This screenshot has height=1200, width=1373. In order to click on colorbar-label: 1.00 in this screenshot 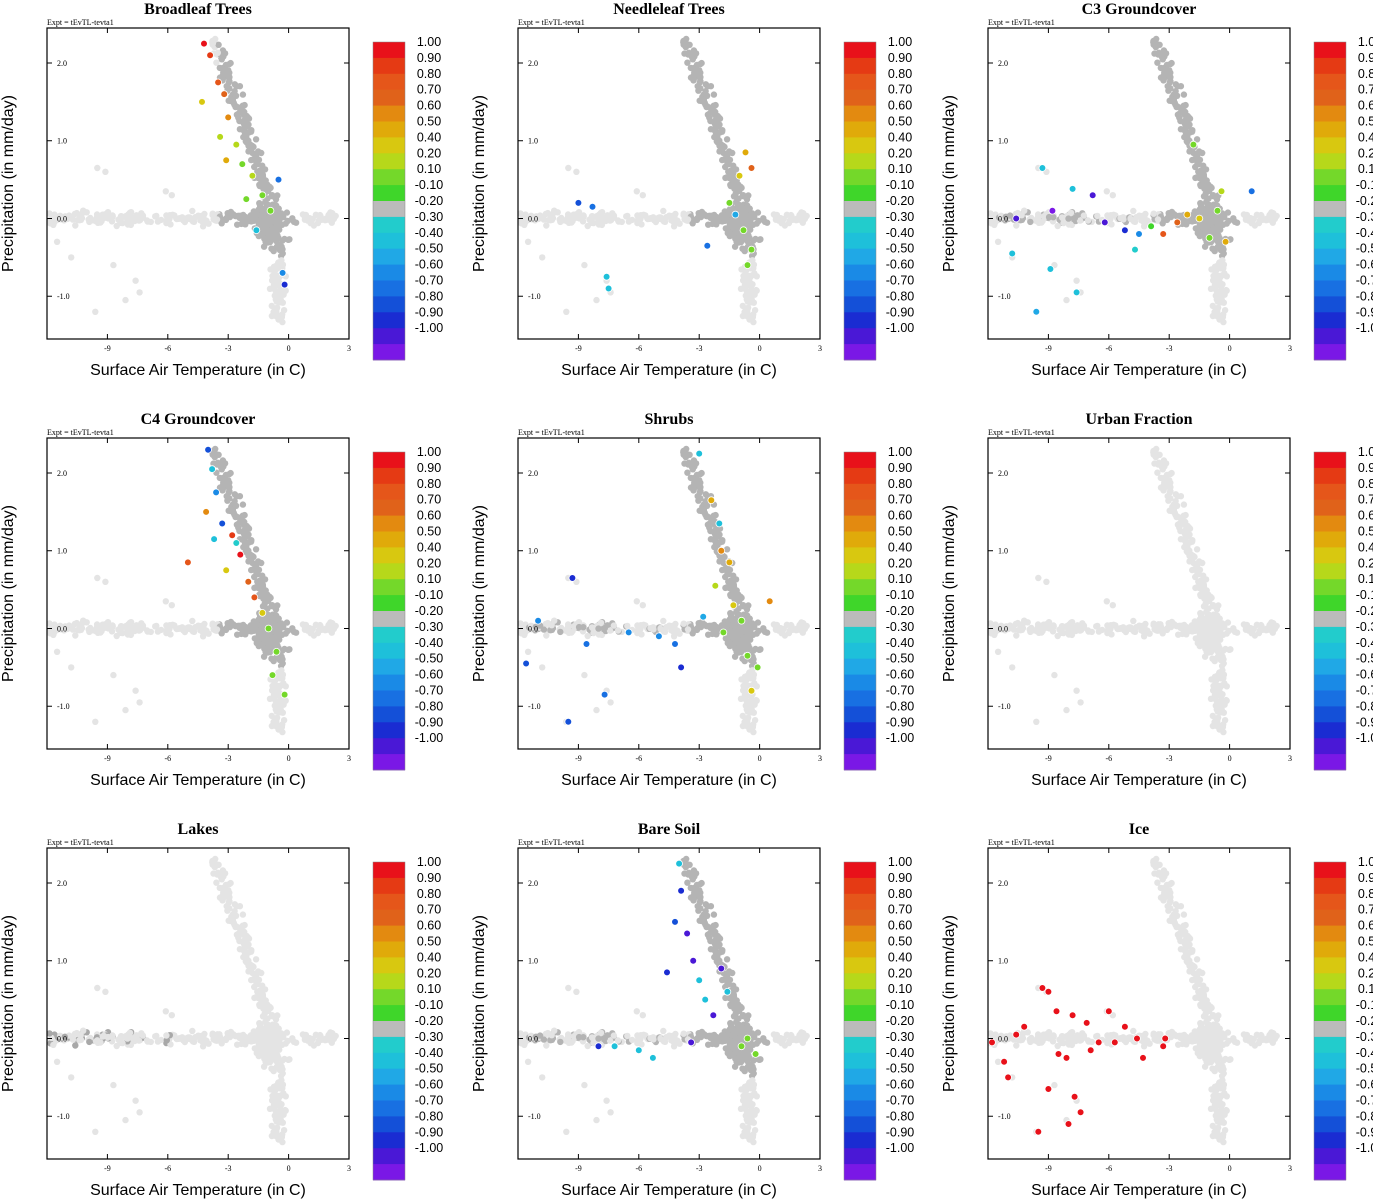, I will do `click(1365, 452)`.